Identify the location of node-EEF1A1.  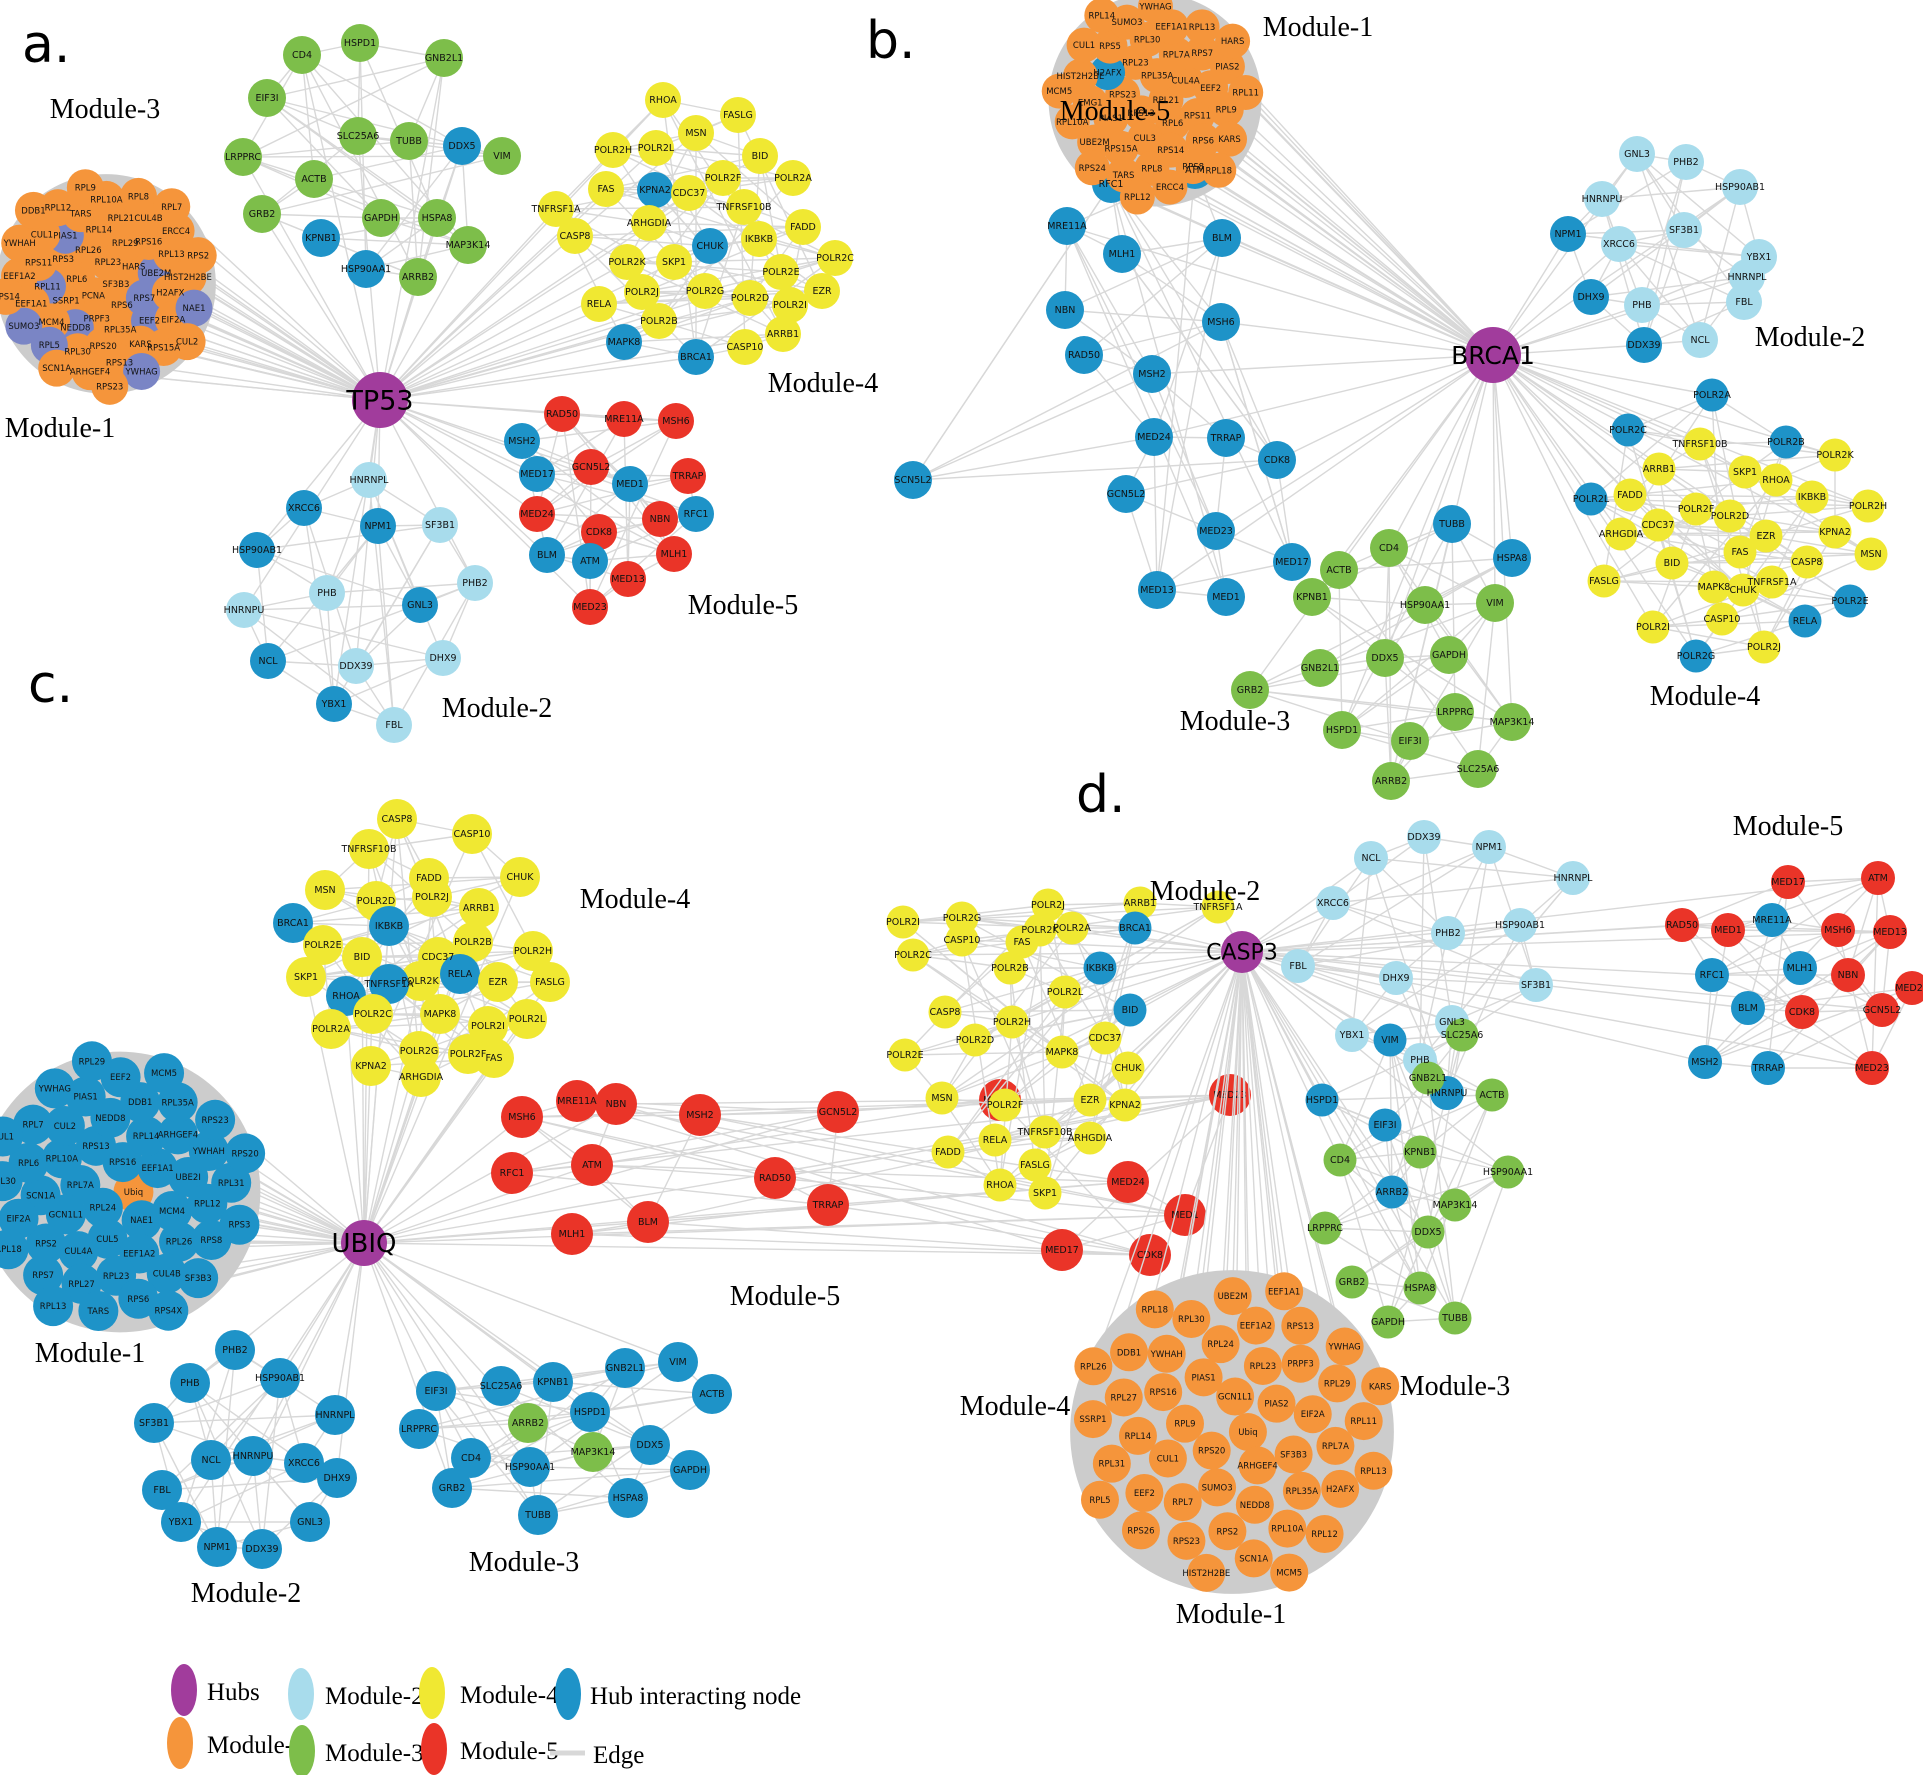
(1284, 1291).